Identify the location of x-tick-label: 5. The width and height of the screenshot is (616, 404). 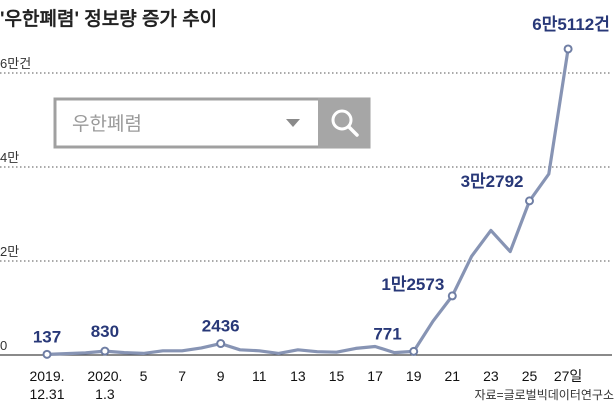
(144, 376).